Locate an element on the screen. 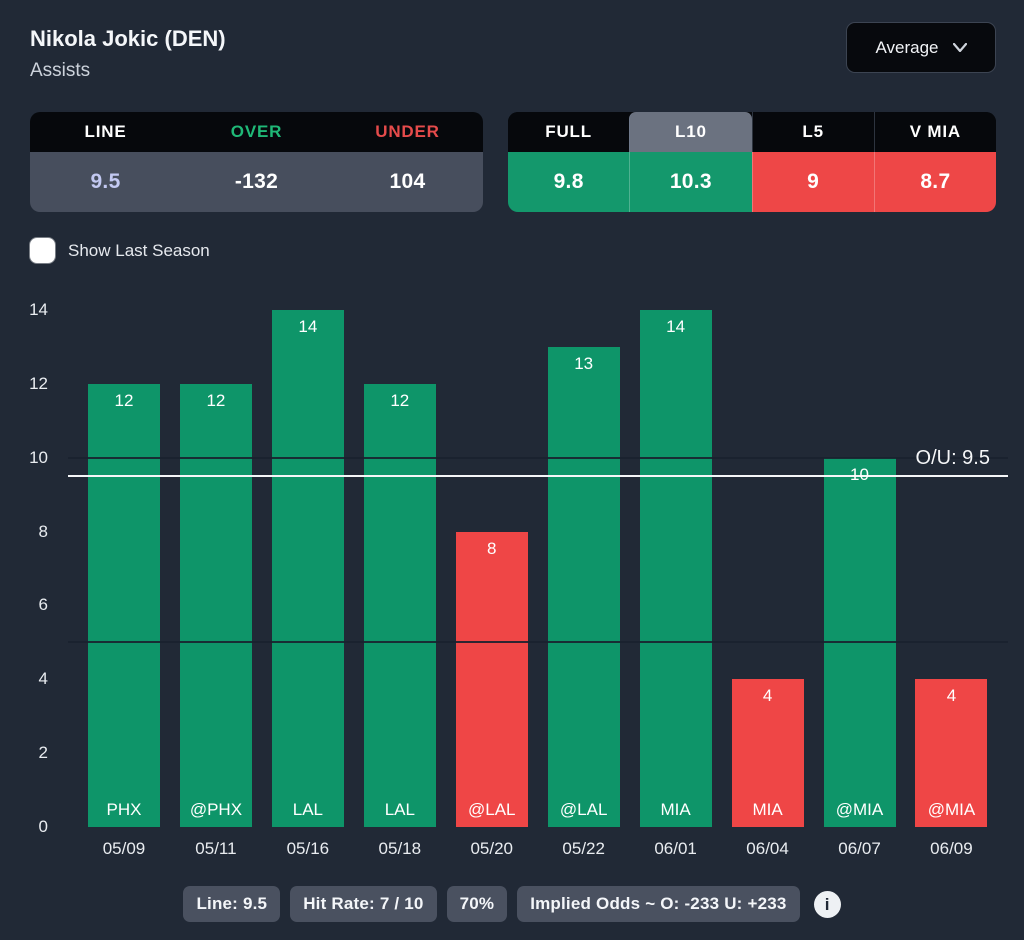  footer-badge-0: Line: 9.5 is located at coordinates (232, 904).